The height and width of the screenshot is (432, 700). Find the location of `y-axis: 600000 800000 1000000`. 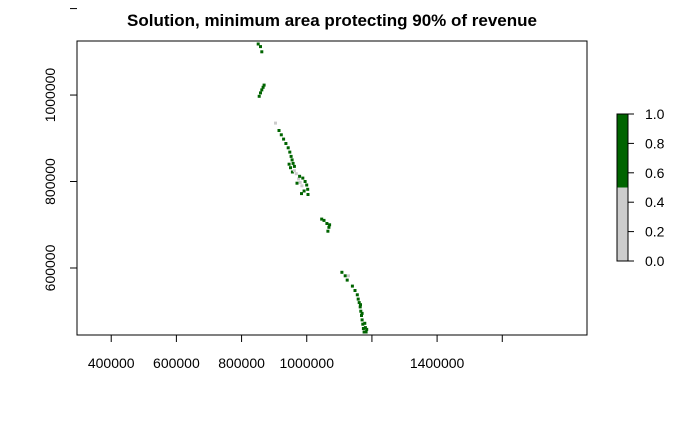

y-axis: 600000 800000 1000000 is located at coordinates (59, 149).